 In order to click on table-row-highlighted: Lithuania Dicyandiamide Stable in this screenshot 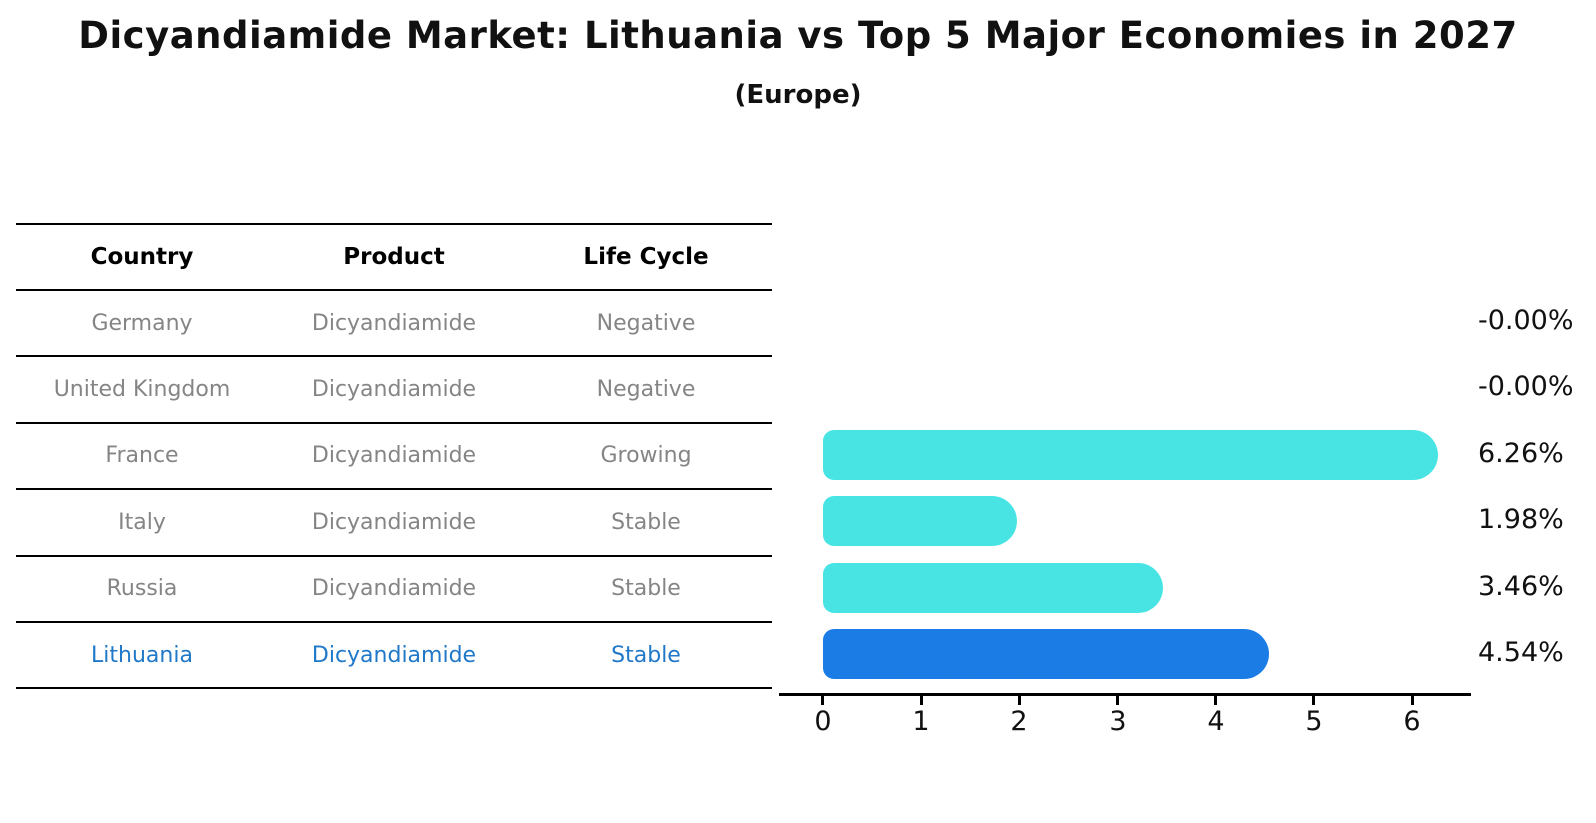, I will do `click(394, 656)`.